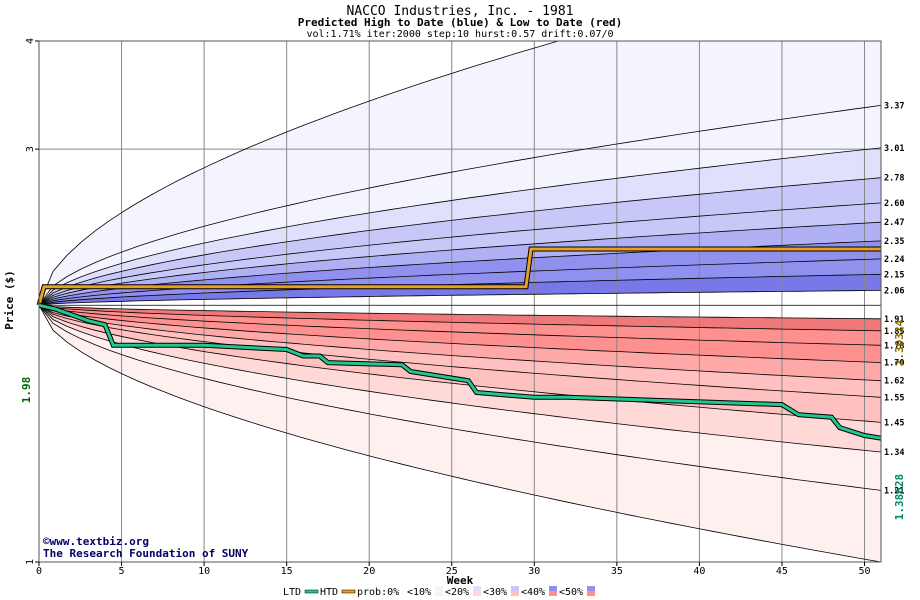 The image size is (920, 600). I want to click on legend-prob: prob:0%, so click(378, 592).